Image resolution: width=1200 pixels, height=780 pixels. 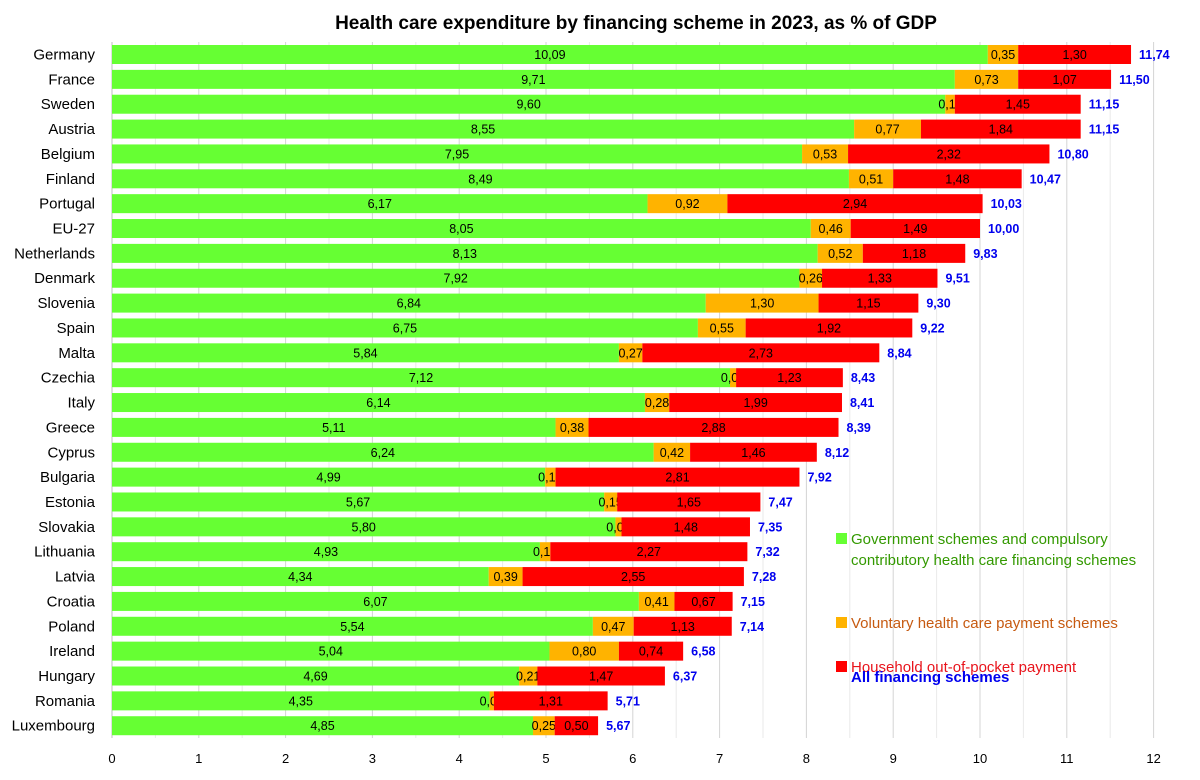 What do you see at coordinates (1134, 80) in the screenshot?
I see `total-value-label: 11,50` at bounding box center [1134, 80].